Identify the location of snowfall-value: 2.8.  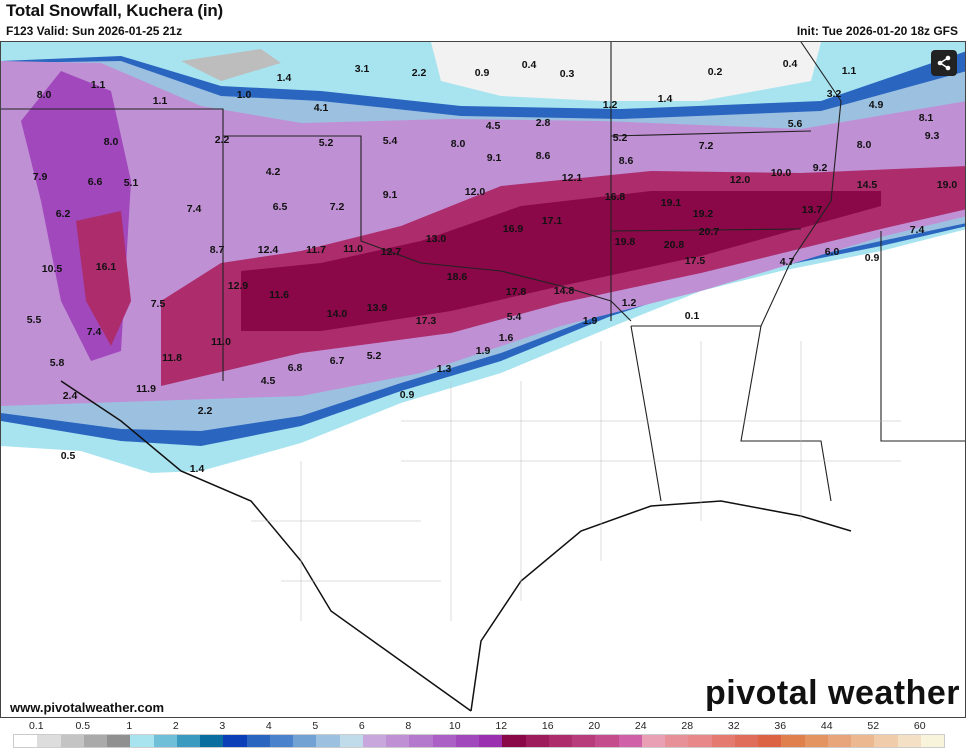
(543, 123).